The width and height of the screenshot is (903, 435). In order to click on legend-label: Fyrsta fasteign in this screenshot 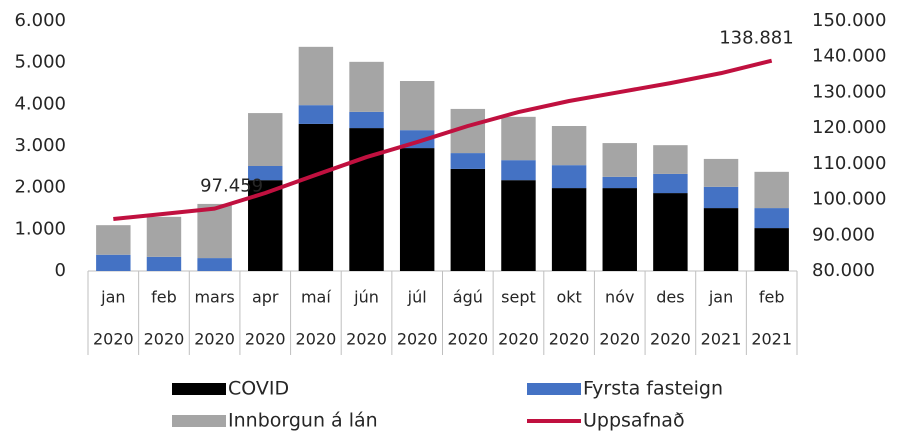, I will do `click(653, 389)`.